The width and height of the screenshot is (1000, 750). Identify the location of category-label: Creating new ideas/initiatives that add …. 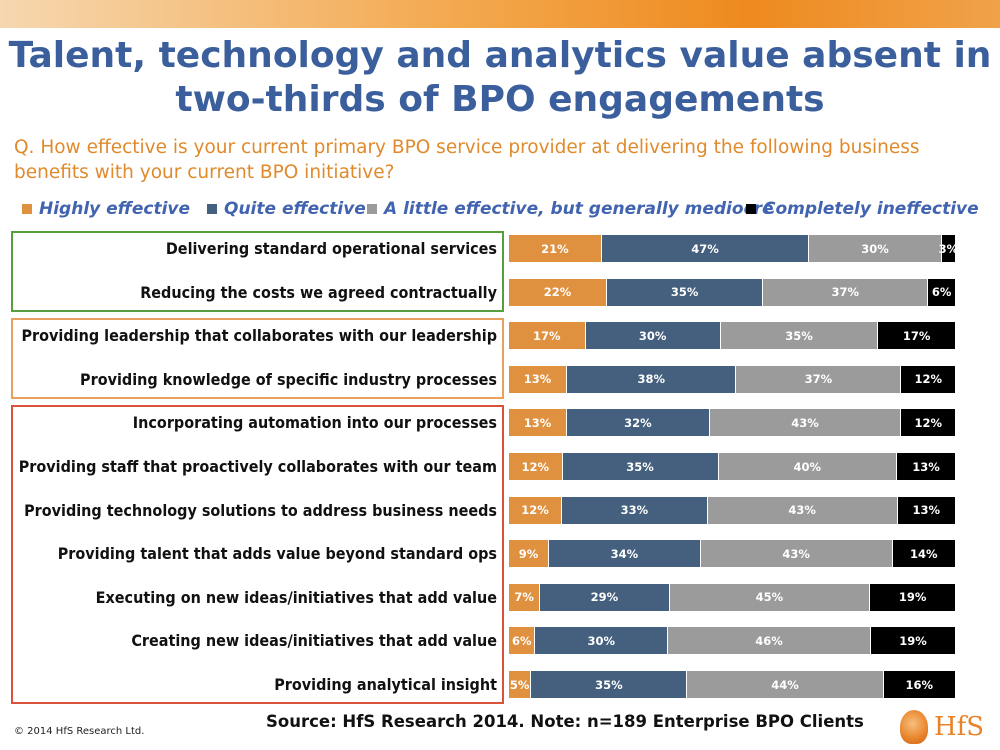
(314, 641).